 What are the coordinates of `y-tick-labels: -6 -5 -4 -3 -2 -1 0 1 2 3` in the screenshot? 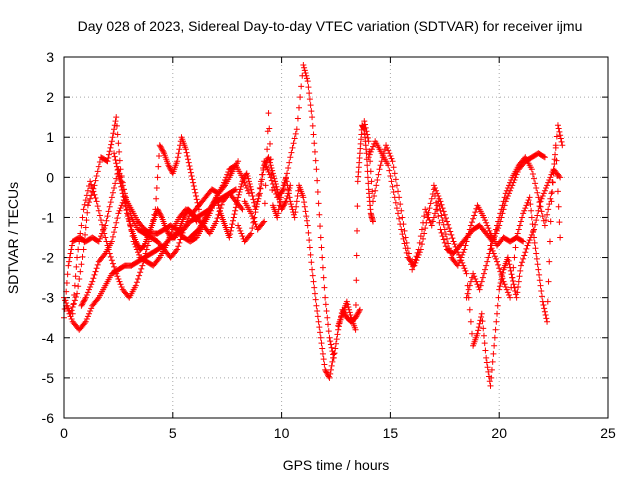 It's located at (48, 237).